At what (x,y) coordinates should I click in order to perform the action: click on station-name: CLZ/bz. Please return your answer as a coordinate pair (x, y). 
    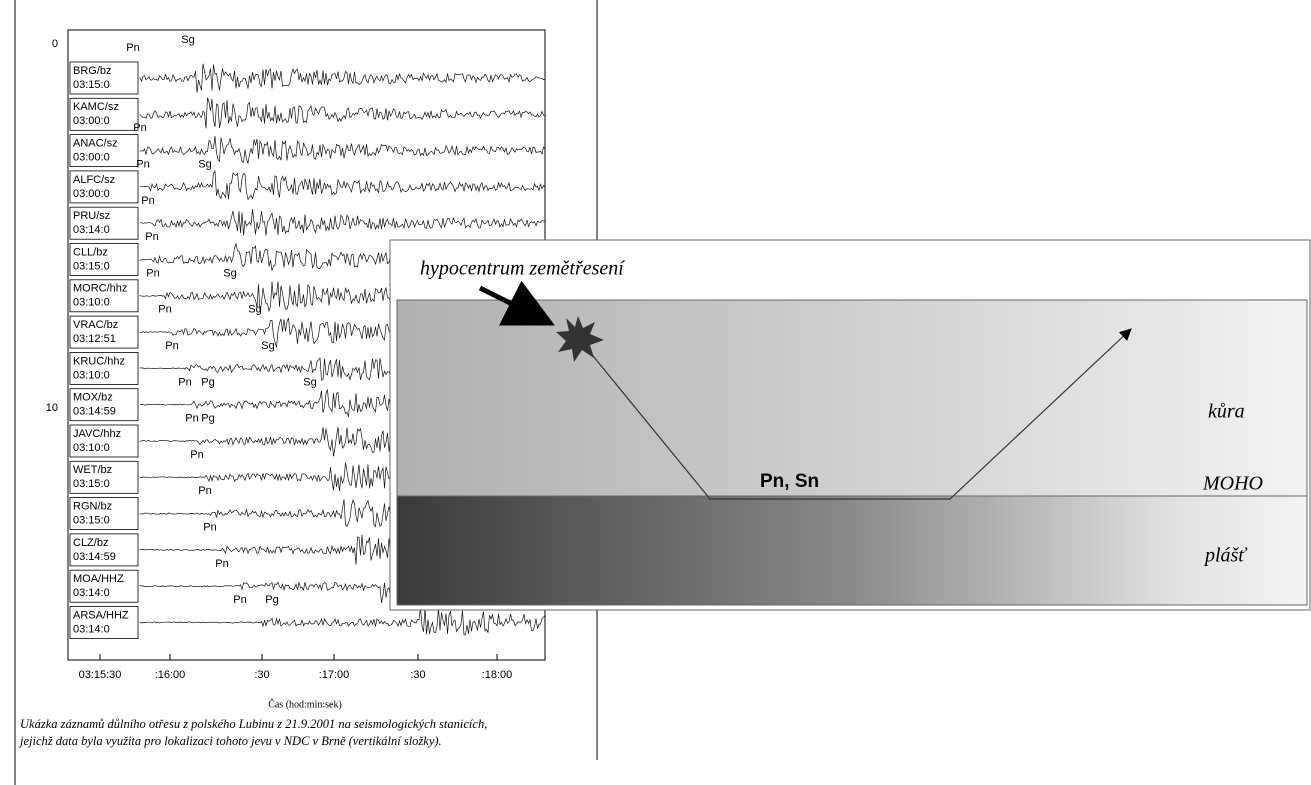
    Looking at the image, I should click on (90, 543).